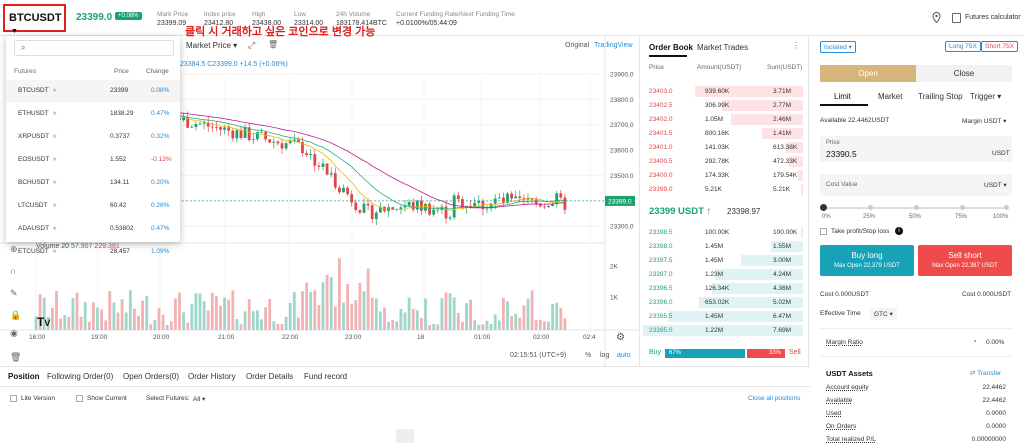  What do you see at coordinates (93, 114) in the screenshot?
I see `dropdown-row: ETHUSDT ★ 1838.29 0.47%` at bounding box center [93, 114].